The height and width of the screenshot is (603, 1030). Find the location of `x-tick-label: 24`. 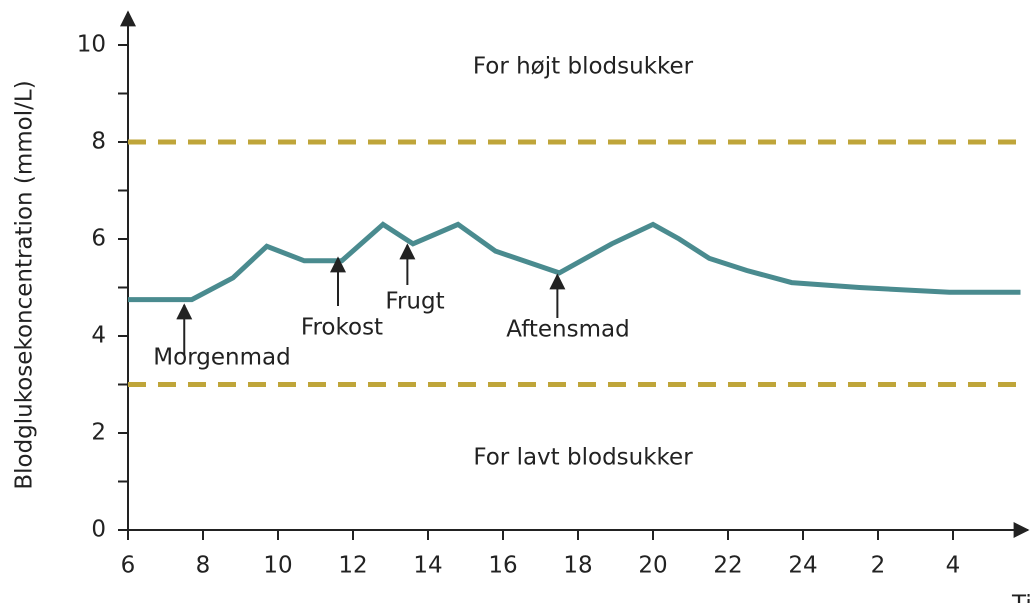

x-tick-label: 24 is located at coordinates (802, 566).